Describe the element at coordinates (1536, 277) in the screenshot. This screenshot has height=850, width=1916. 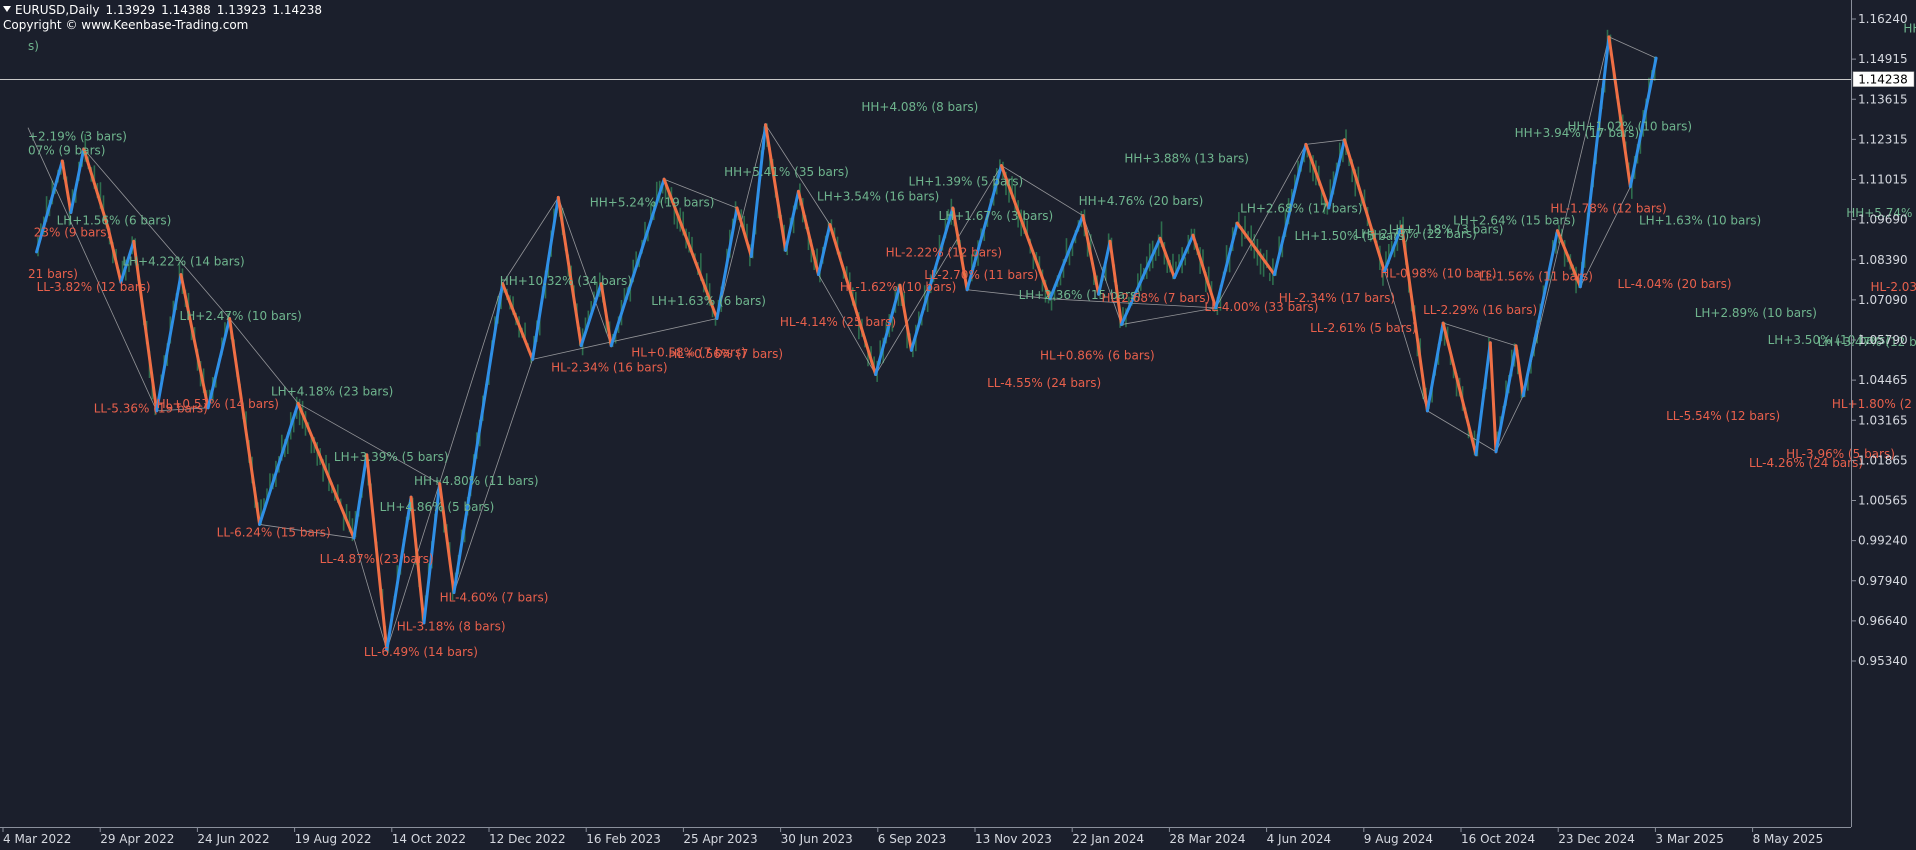
I see `swing-low-label: LL-1.56% (11 bars)` at that location.